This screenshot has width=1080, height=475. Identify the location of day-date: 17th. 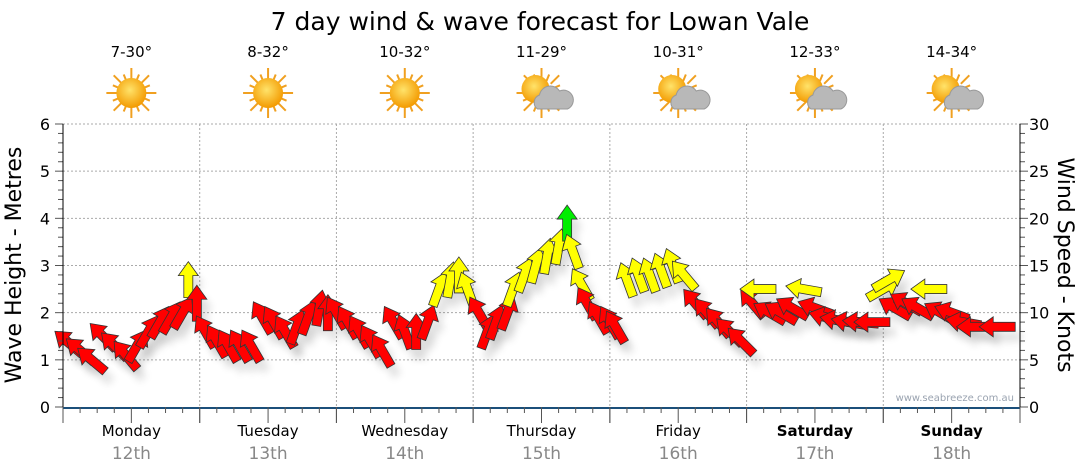
(814, 454).